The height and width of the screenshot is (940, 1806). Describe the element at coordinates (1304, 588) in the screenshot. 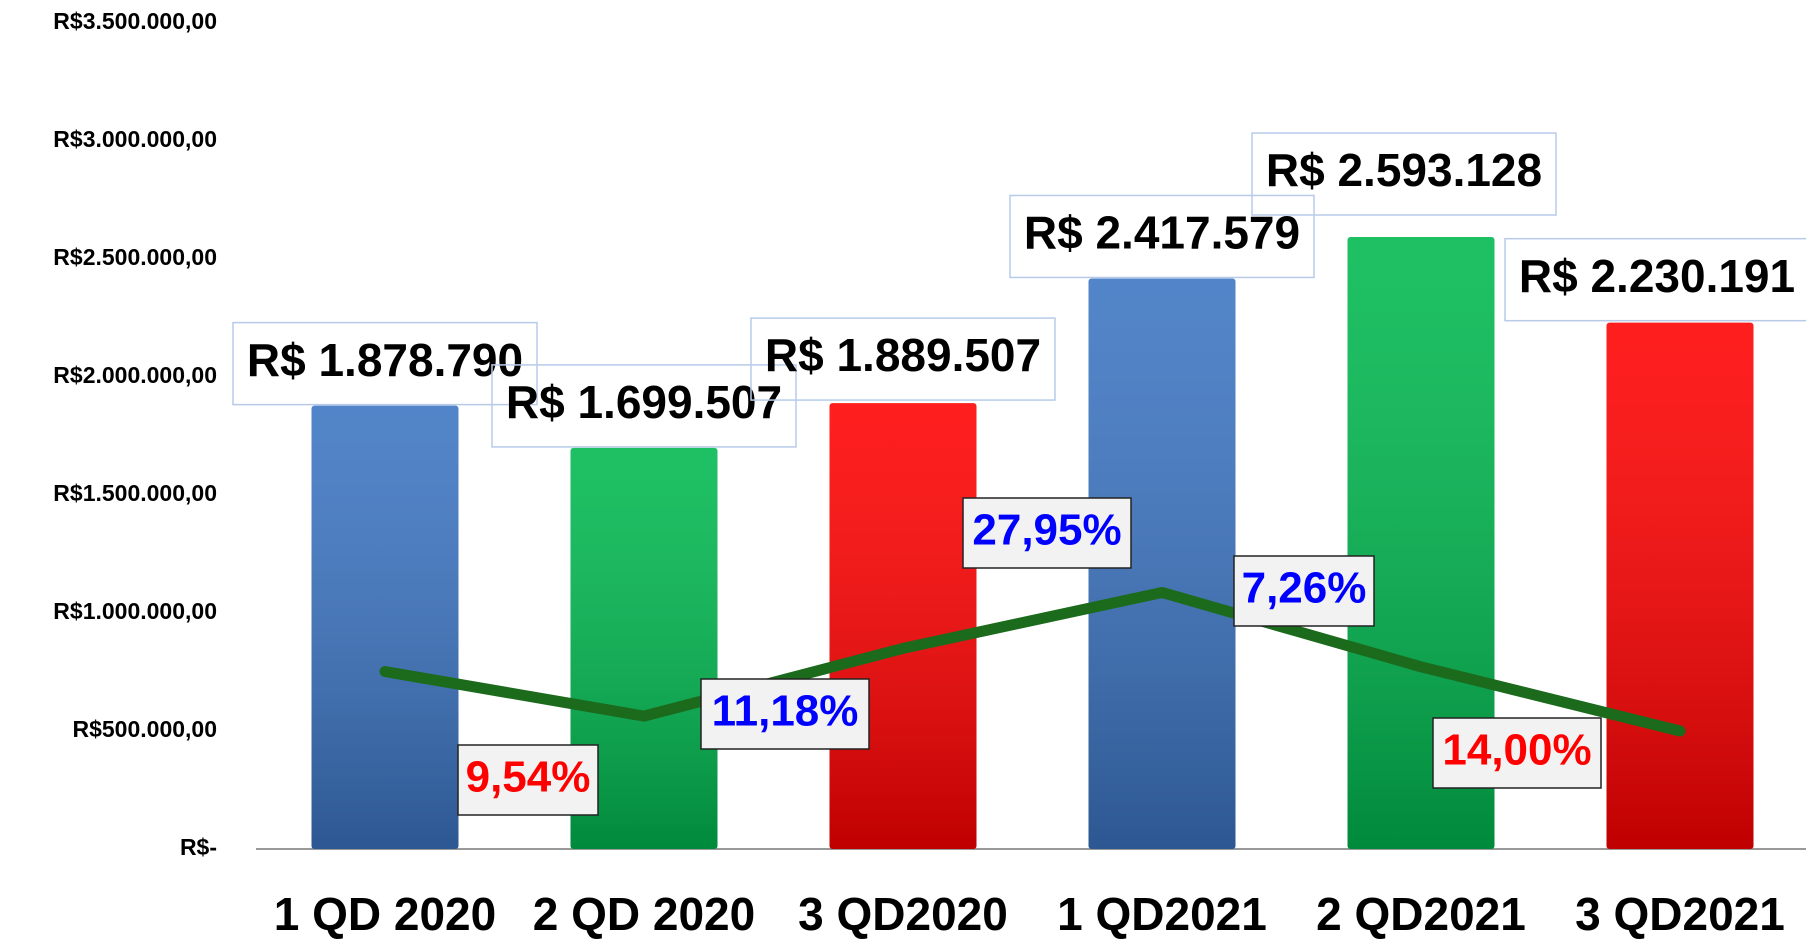

I see `annotation: 7,26%` at that location.